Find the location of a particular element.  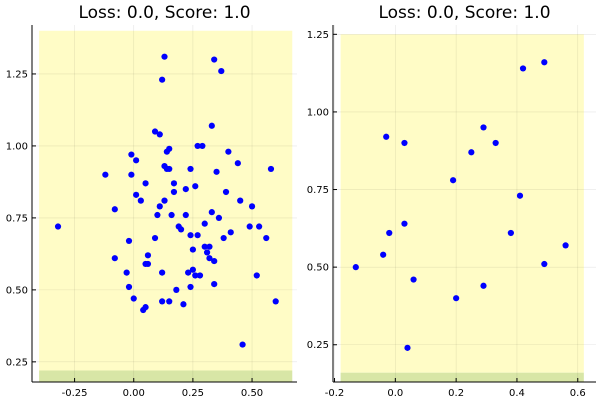

plot2-y-tick-label: 0.75 is located at coordinates (318, 190).